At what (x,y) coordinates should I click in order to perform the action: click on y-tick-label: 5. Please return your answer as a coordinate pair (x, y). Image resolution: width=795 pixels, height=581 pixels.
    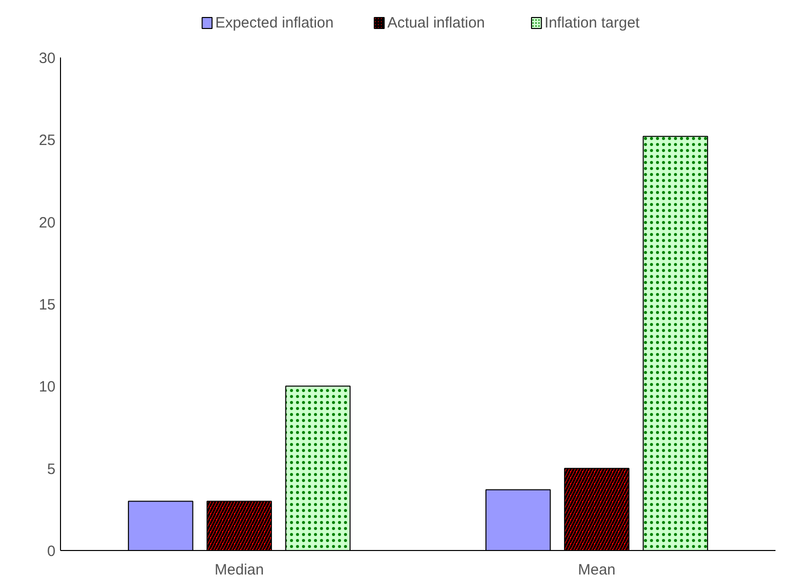
    Looking at the image, I should click on (51, 469).